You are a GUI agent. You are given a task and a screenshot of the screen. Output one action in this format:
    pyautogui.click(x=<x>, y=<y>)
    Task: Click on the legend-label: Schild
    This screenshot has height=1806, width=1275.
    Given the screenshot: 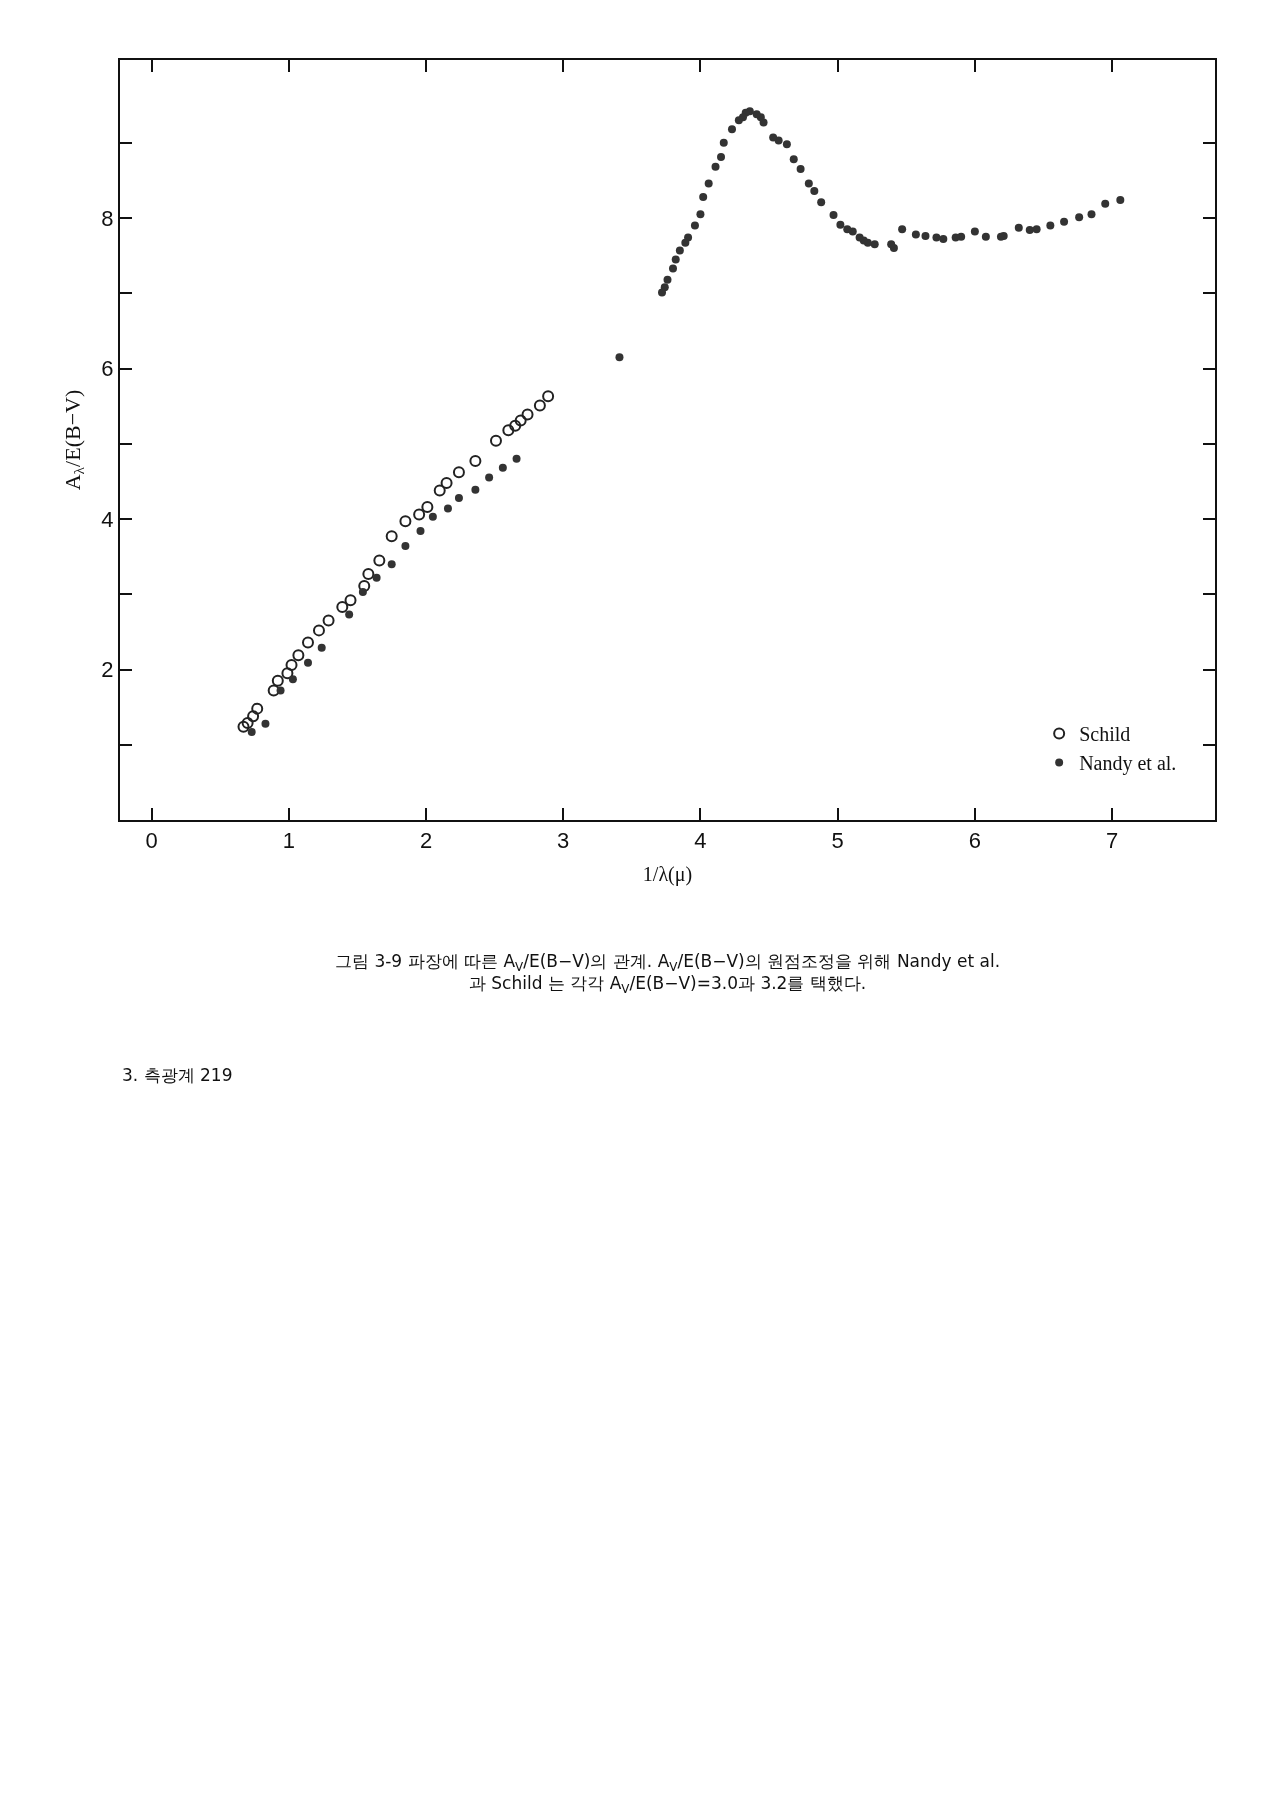 What is the action you would take?
    pyautogui.click(x=1105, y=734)
    